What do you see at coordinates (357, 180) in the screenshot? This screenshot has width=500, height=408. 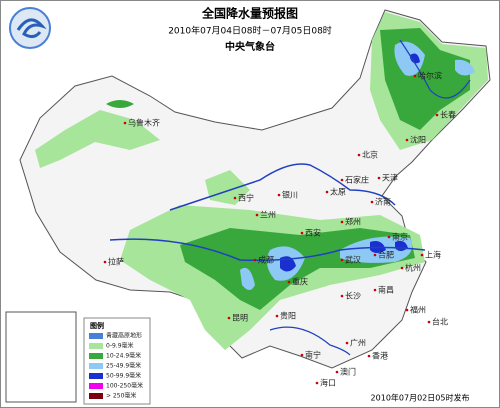 I see `city-label: 石家庄` at bounding box center [357, 180].